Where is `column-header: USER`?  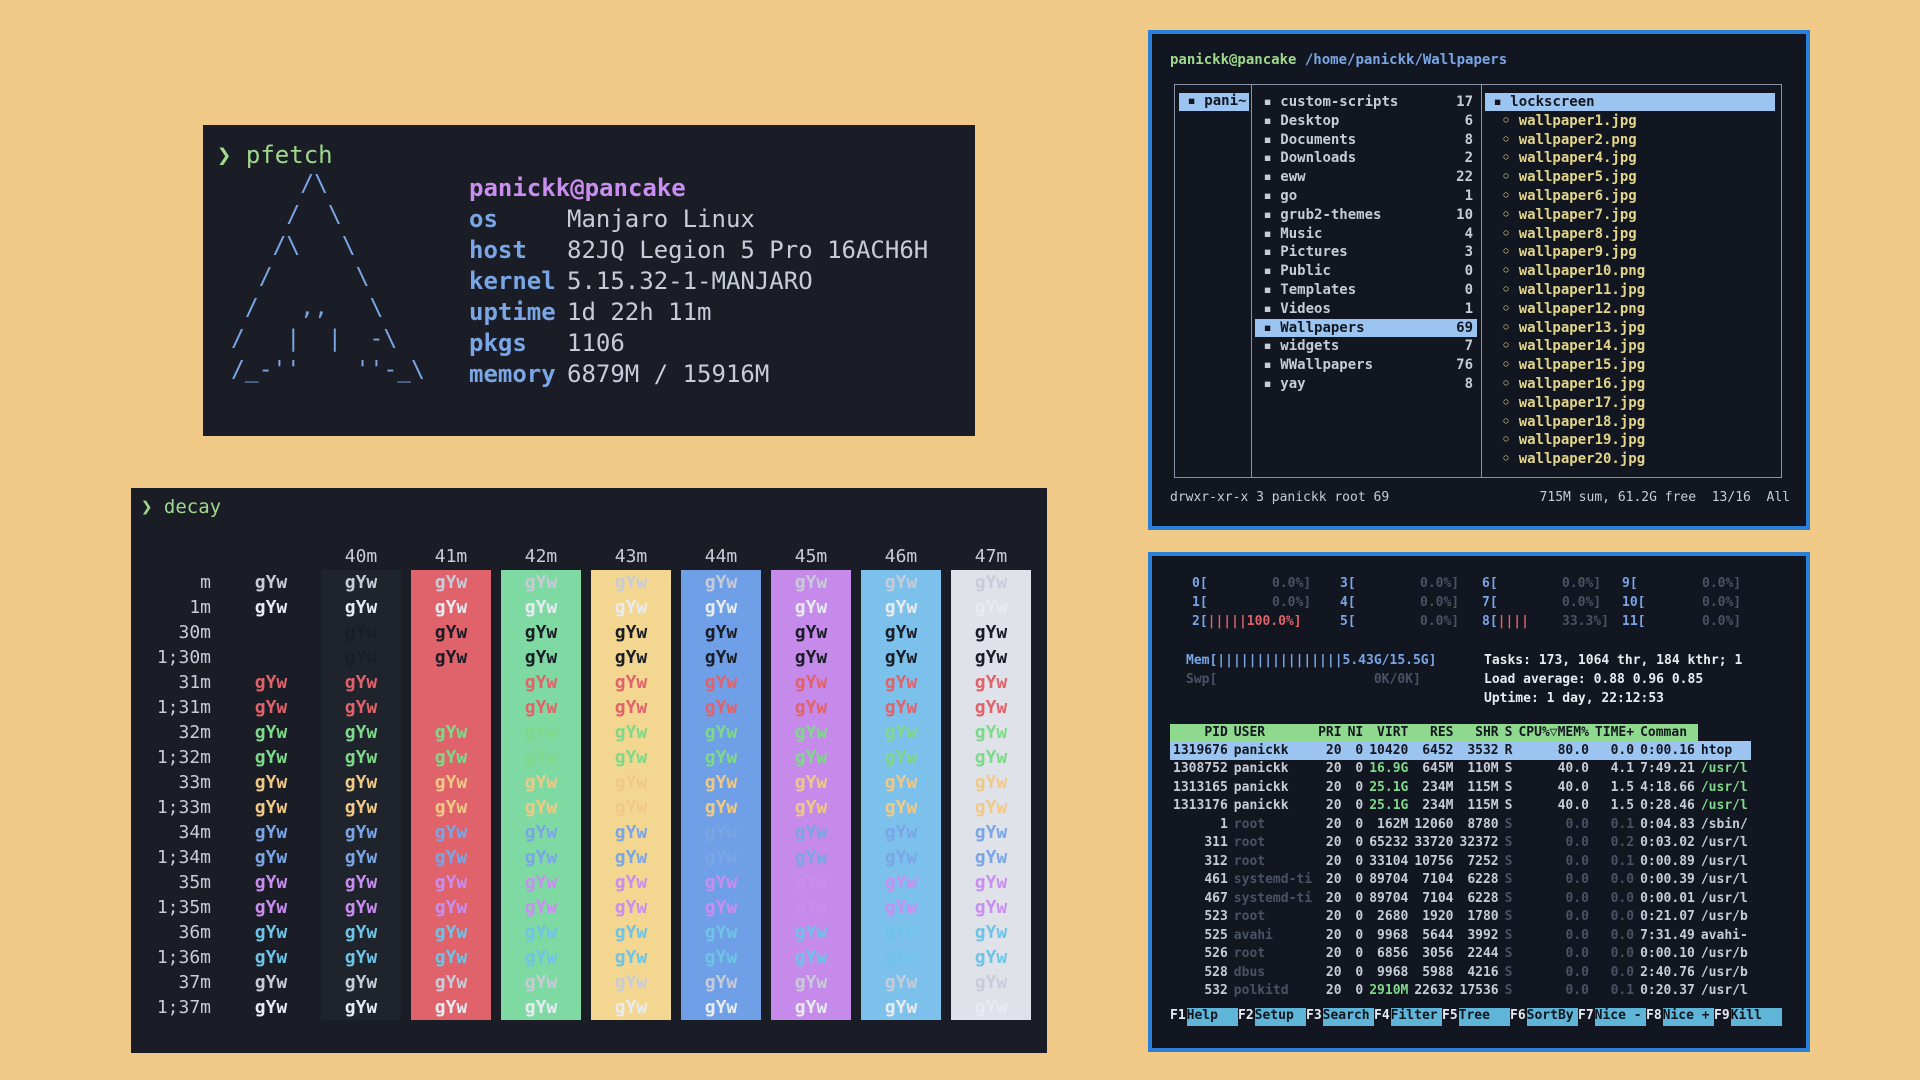 column-header: USER is located at coordinates (1273, 732).